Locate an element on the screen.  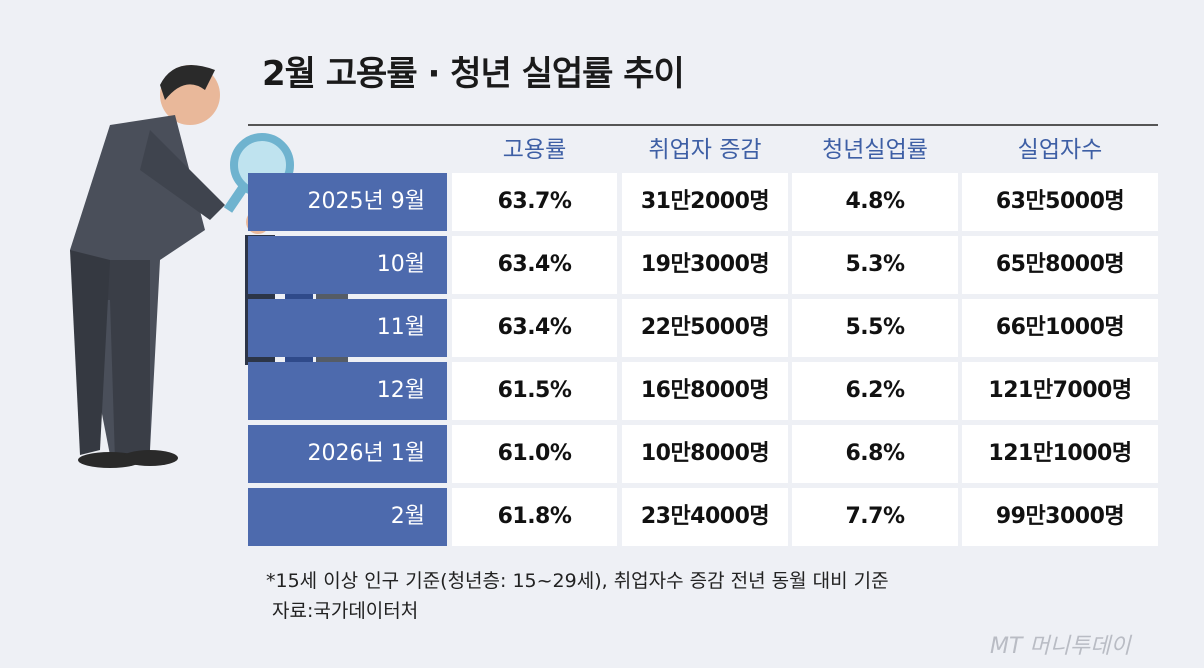
table-cell: 61.8% is located at coordinates (534, 517).